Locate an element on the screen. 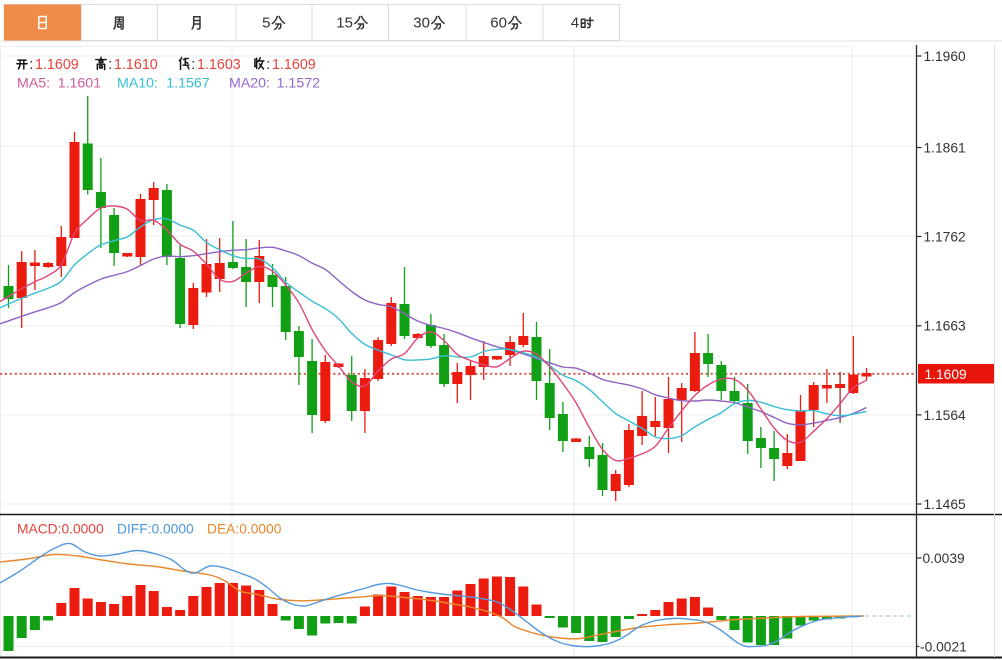 The width and height of the screenshot is (1002, 660). svg-text: 5 is located at coordinates (266, 23).